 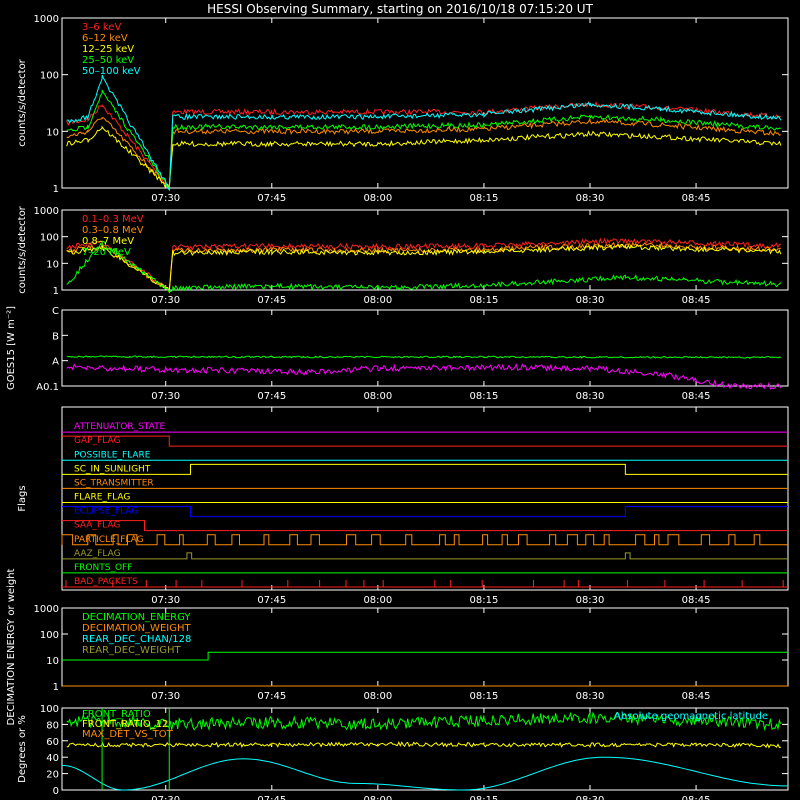 What do you see at coordinates (691, 716) in the screenshot?
I see `annotation-geomagnetic-latitude: Absolute geomagnetic latitude` at bounding box center [691, 716].